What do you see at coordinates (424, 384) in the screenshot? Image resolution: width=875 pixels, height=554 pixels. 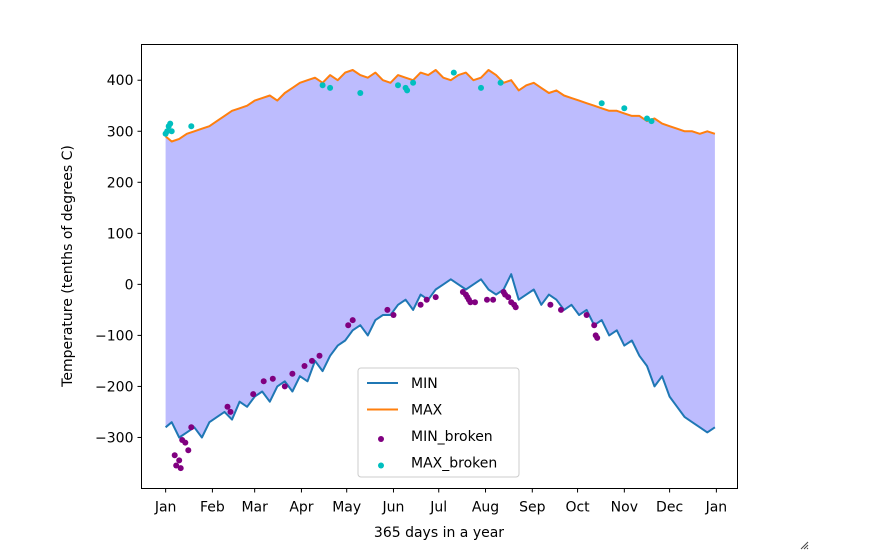 I see `legend-label: MIN` at bounding box center [424, 384].